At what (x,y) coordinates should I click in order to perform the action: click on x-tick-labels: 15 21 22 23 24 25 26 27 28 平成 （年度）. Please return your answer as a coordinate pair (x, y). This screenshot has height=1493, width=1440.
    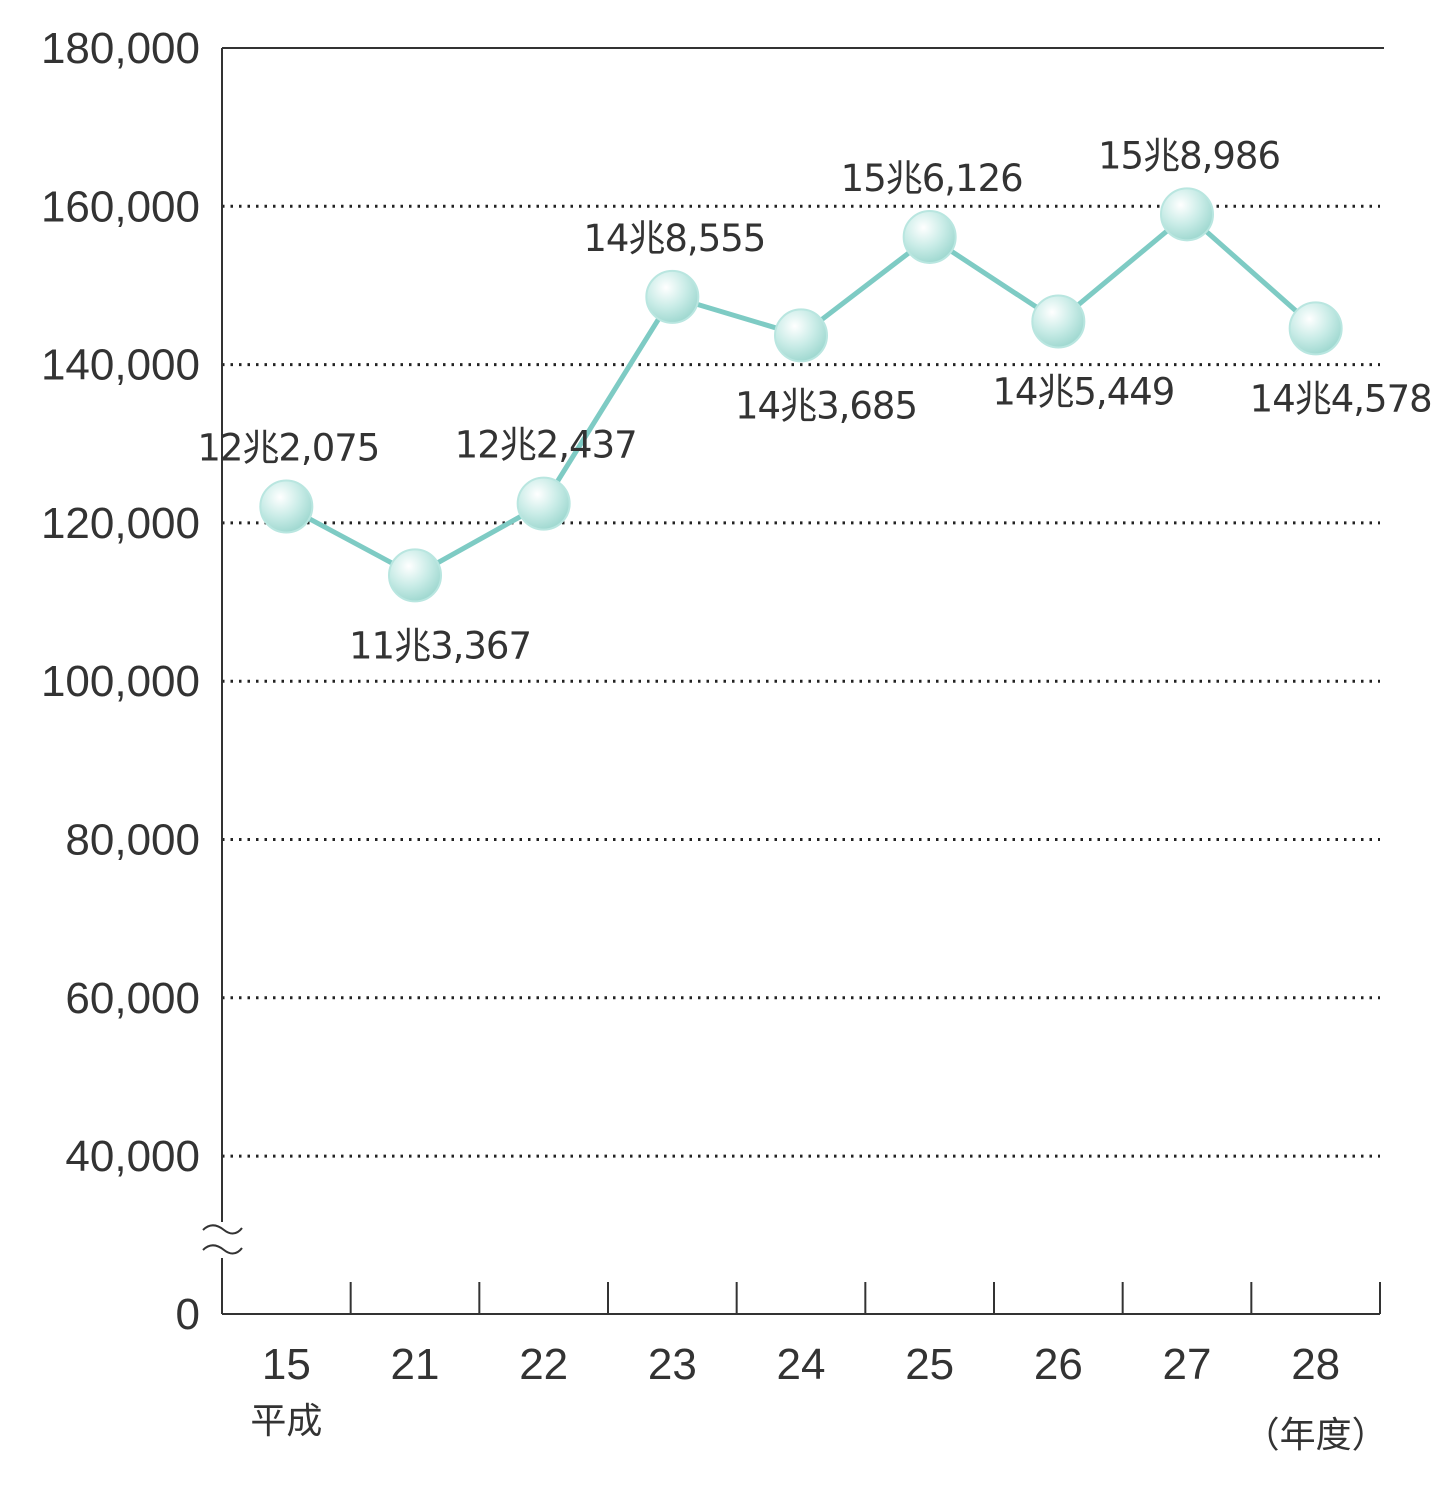
    Looking at the image, I should click on (818, 1398).